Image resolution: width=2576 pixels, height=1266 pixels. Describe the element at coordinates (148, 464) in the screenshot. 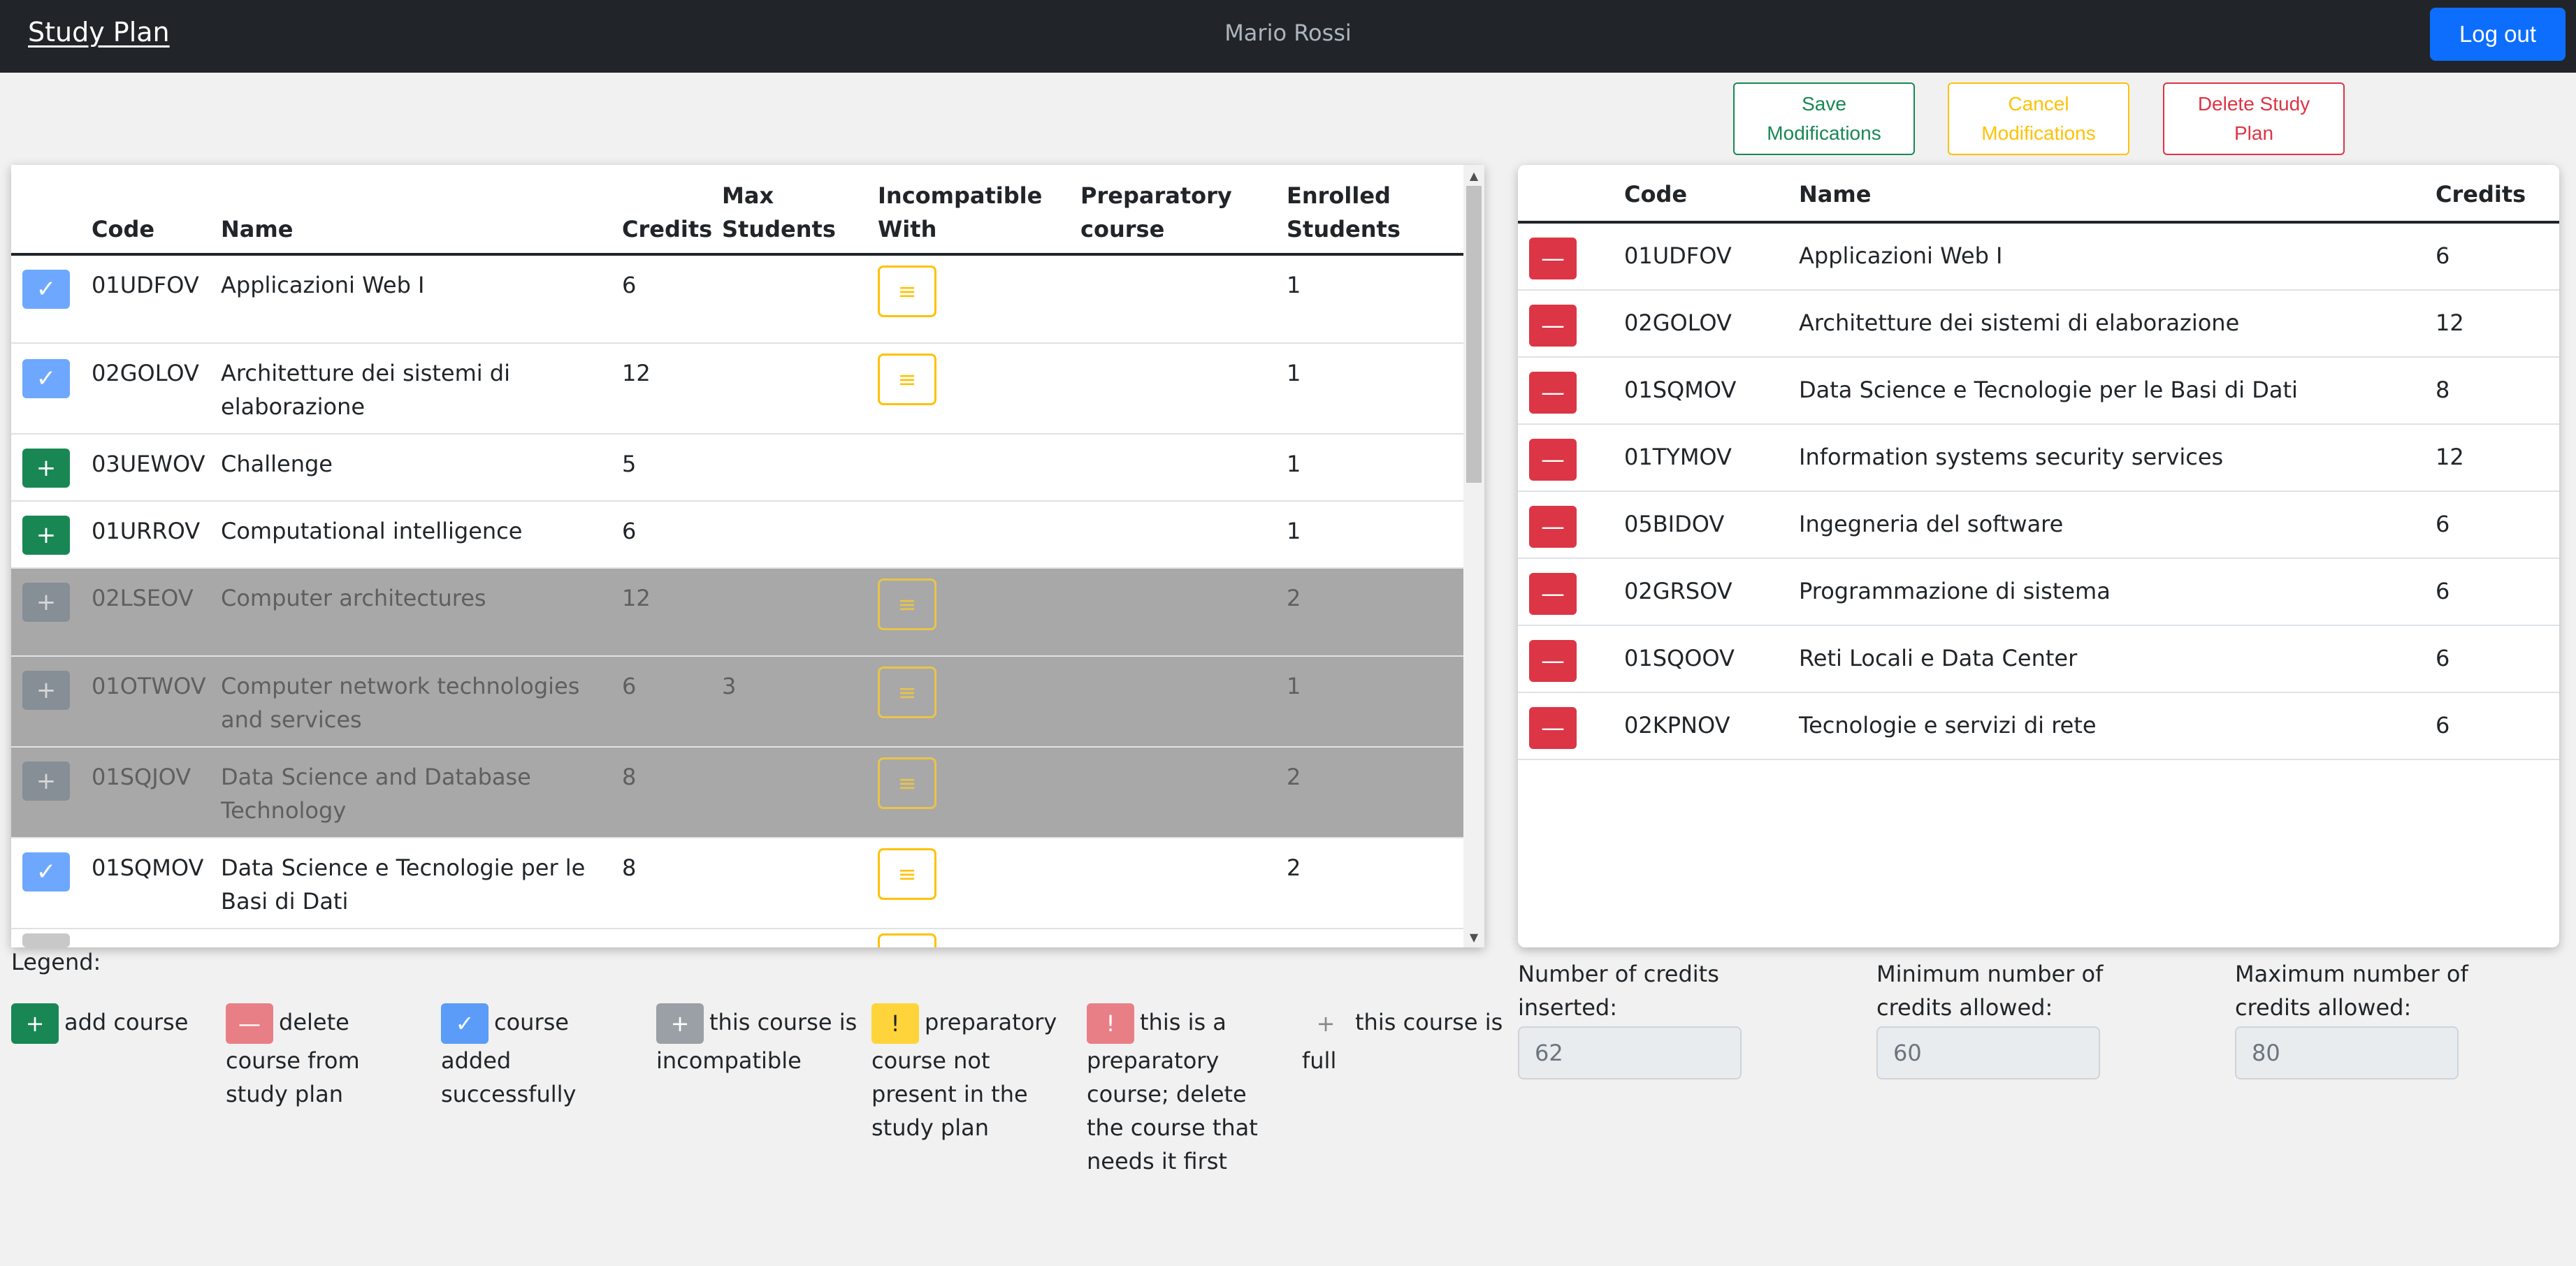

I see `course-code: 03UEWOV` at that location.